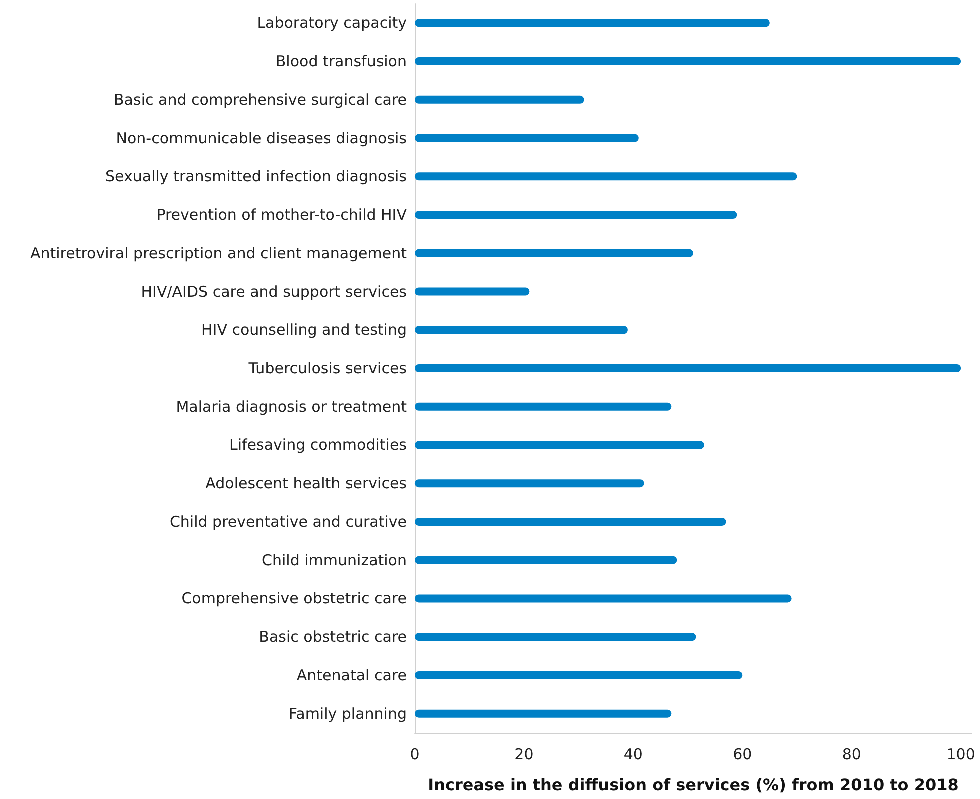 The height and width of the screenshot is (799, 980). Describe the element at coordinates (262, 138) in the screenshot. I see `y-tick-label: Non-communicable diseases diagnosis` at that location.